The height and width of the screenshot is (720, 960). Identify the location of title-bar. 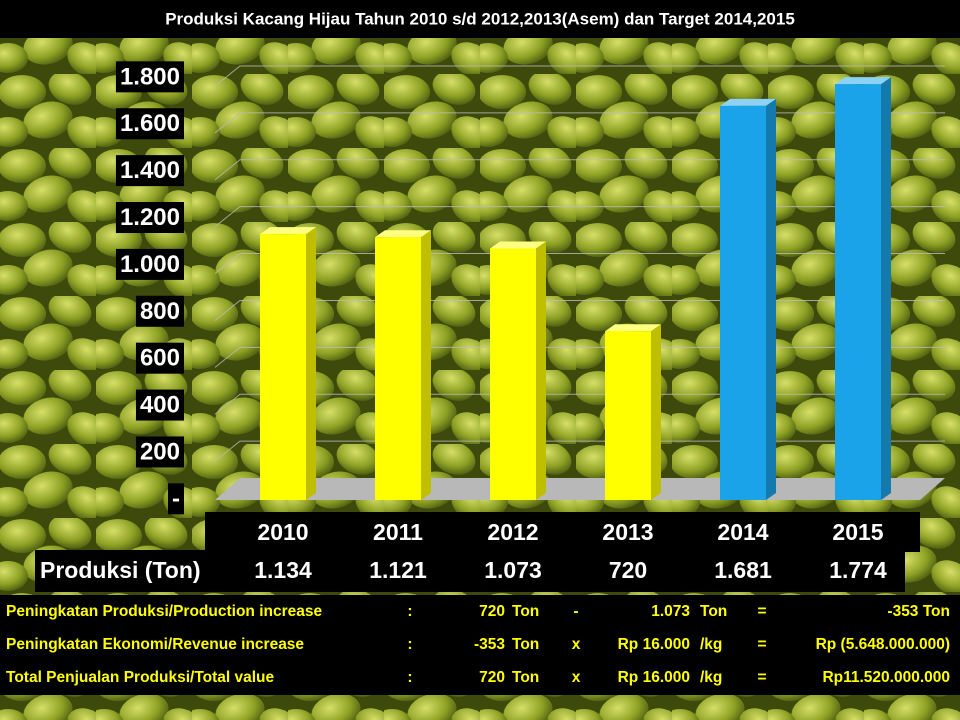
(480, 19).